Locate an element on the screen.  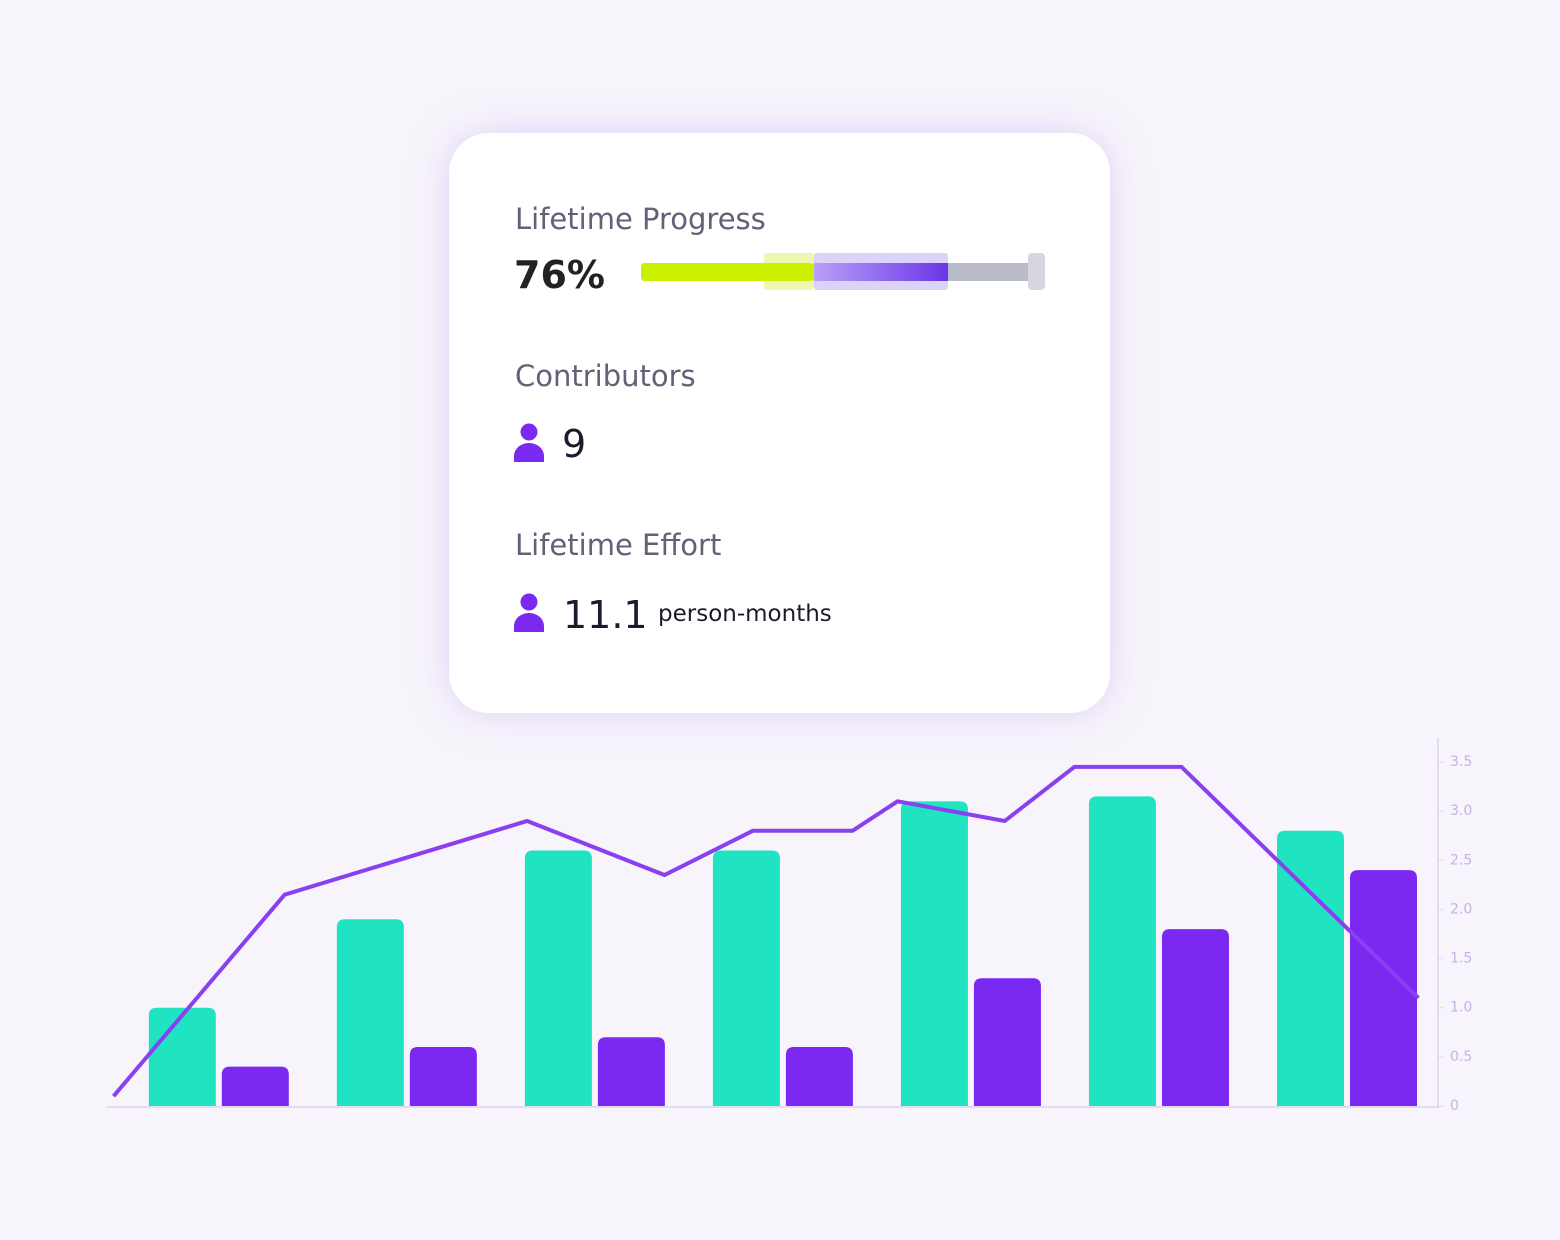
effort-value: 11.1 is located at coordinates (605, 615).